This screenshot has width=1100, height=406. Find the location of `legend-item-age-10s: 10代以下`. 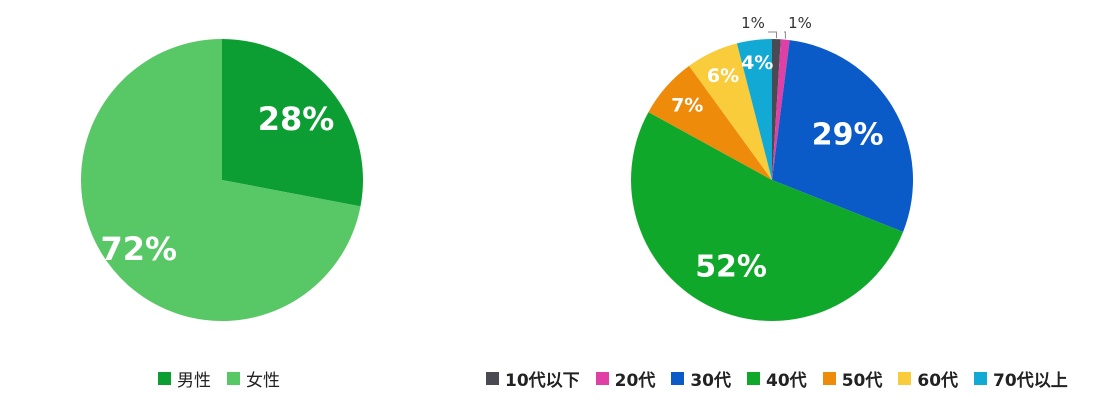

legend-item-age-10s: 10代以下 is located at coordinates (533, 378).